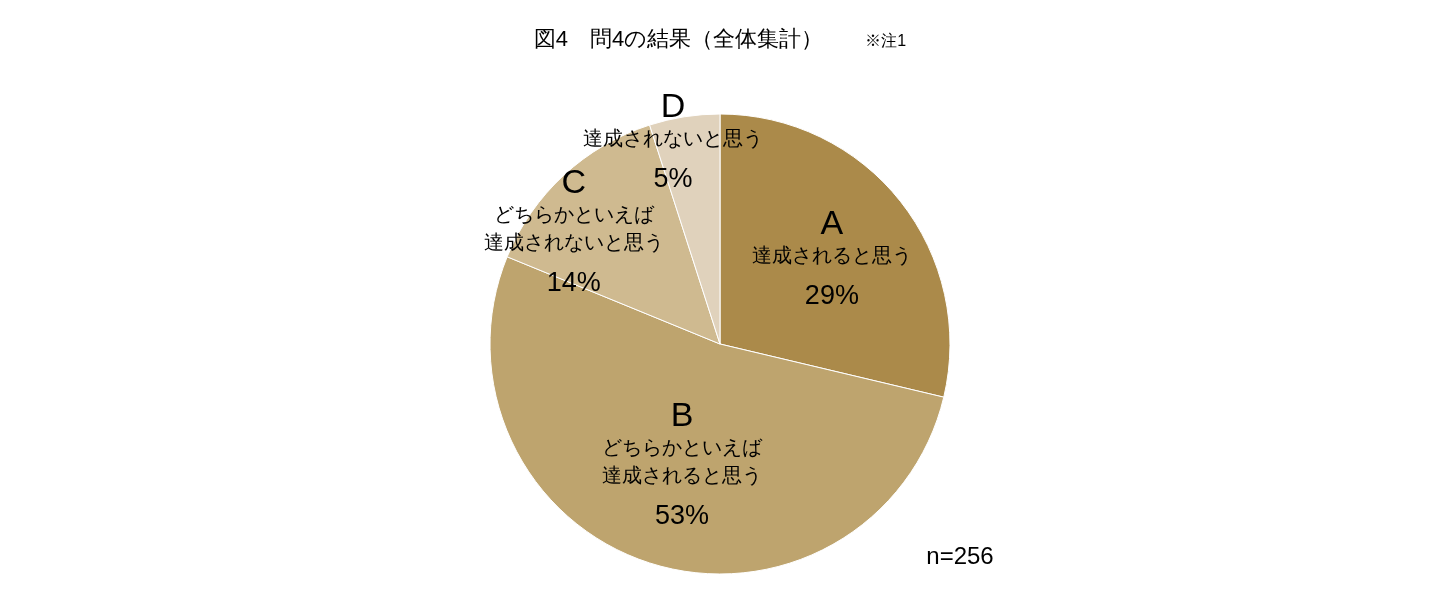 The width and height of the screenshot is (1442, 600). Describe the element at coordinates (678, 38) in the screenshot. I see `title: 図4 問4の結果（全体集計）` at that location.